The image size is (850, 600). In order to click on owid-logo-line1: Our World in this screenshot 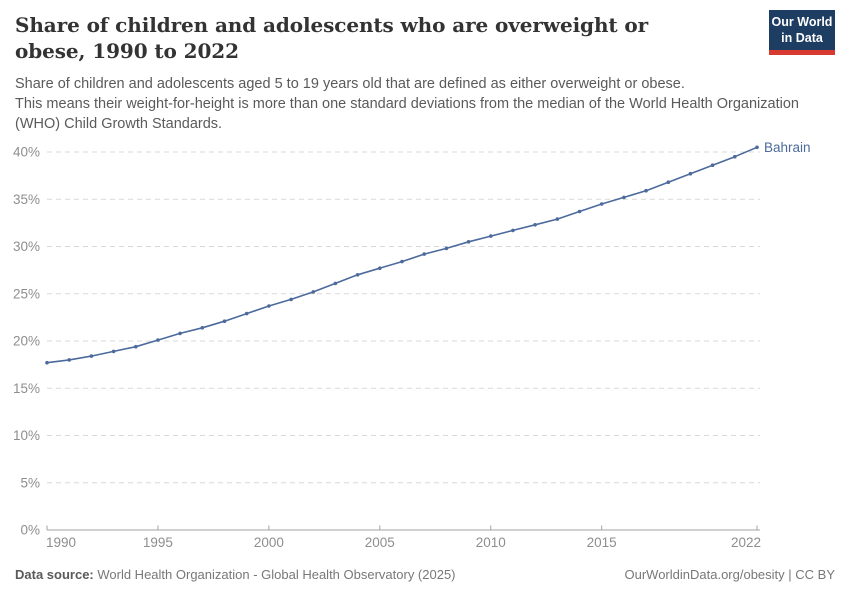, I will do `click(802, 22)`.